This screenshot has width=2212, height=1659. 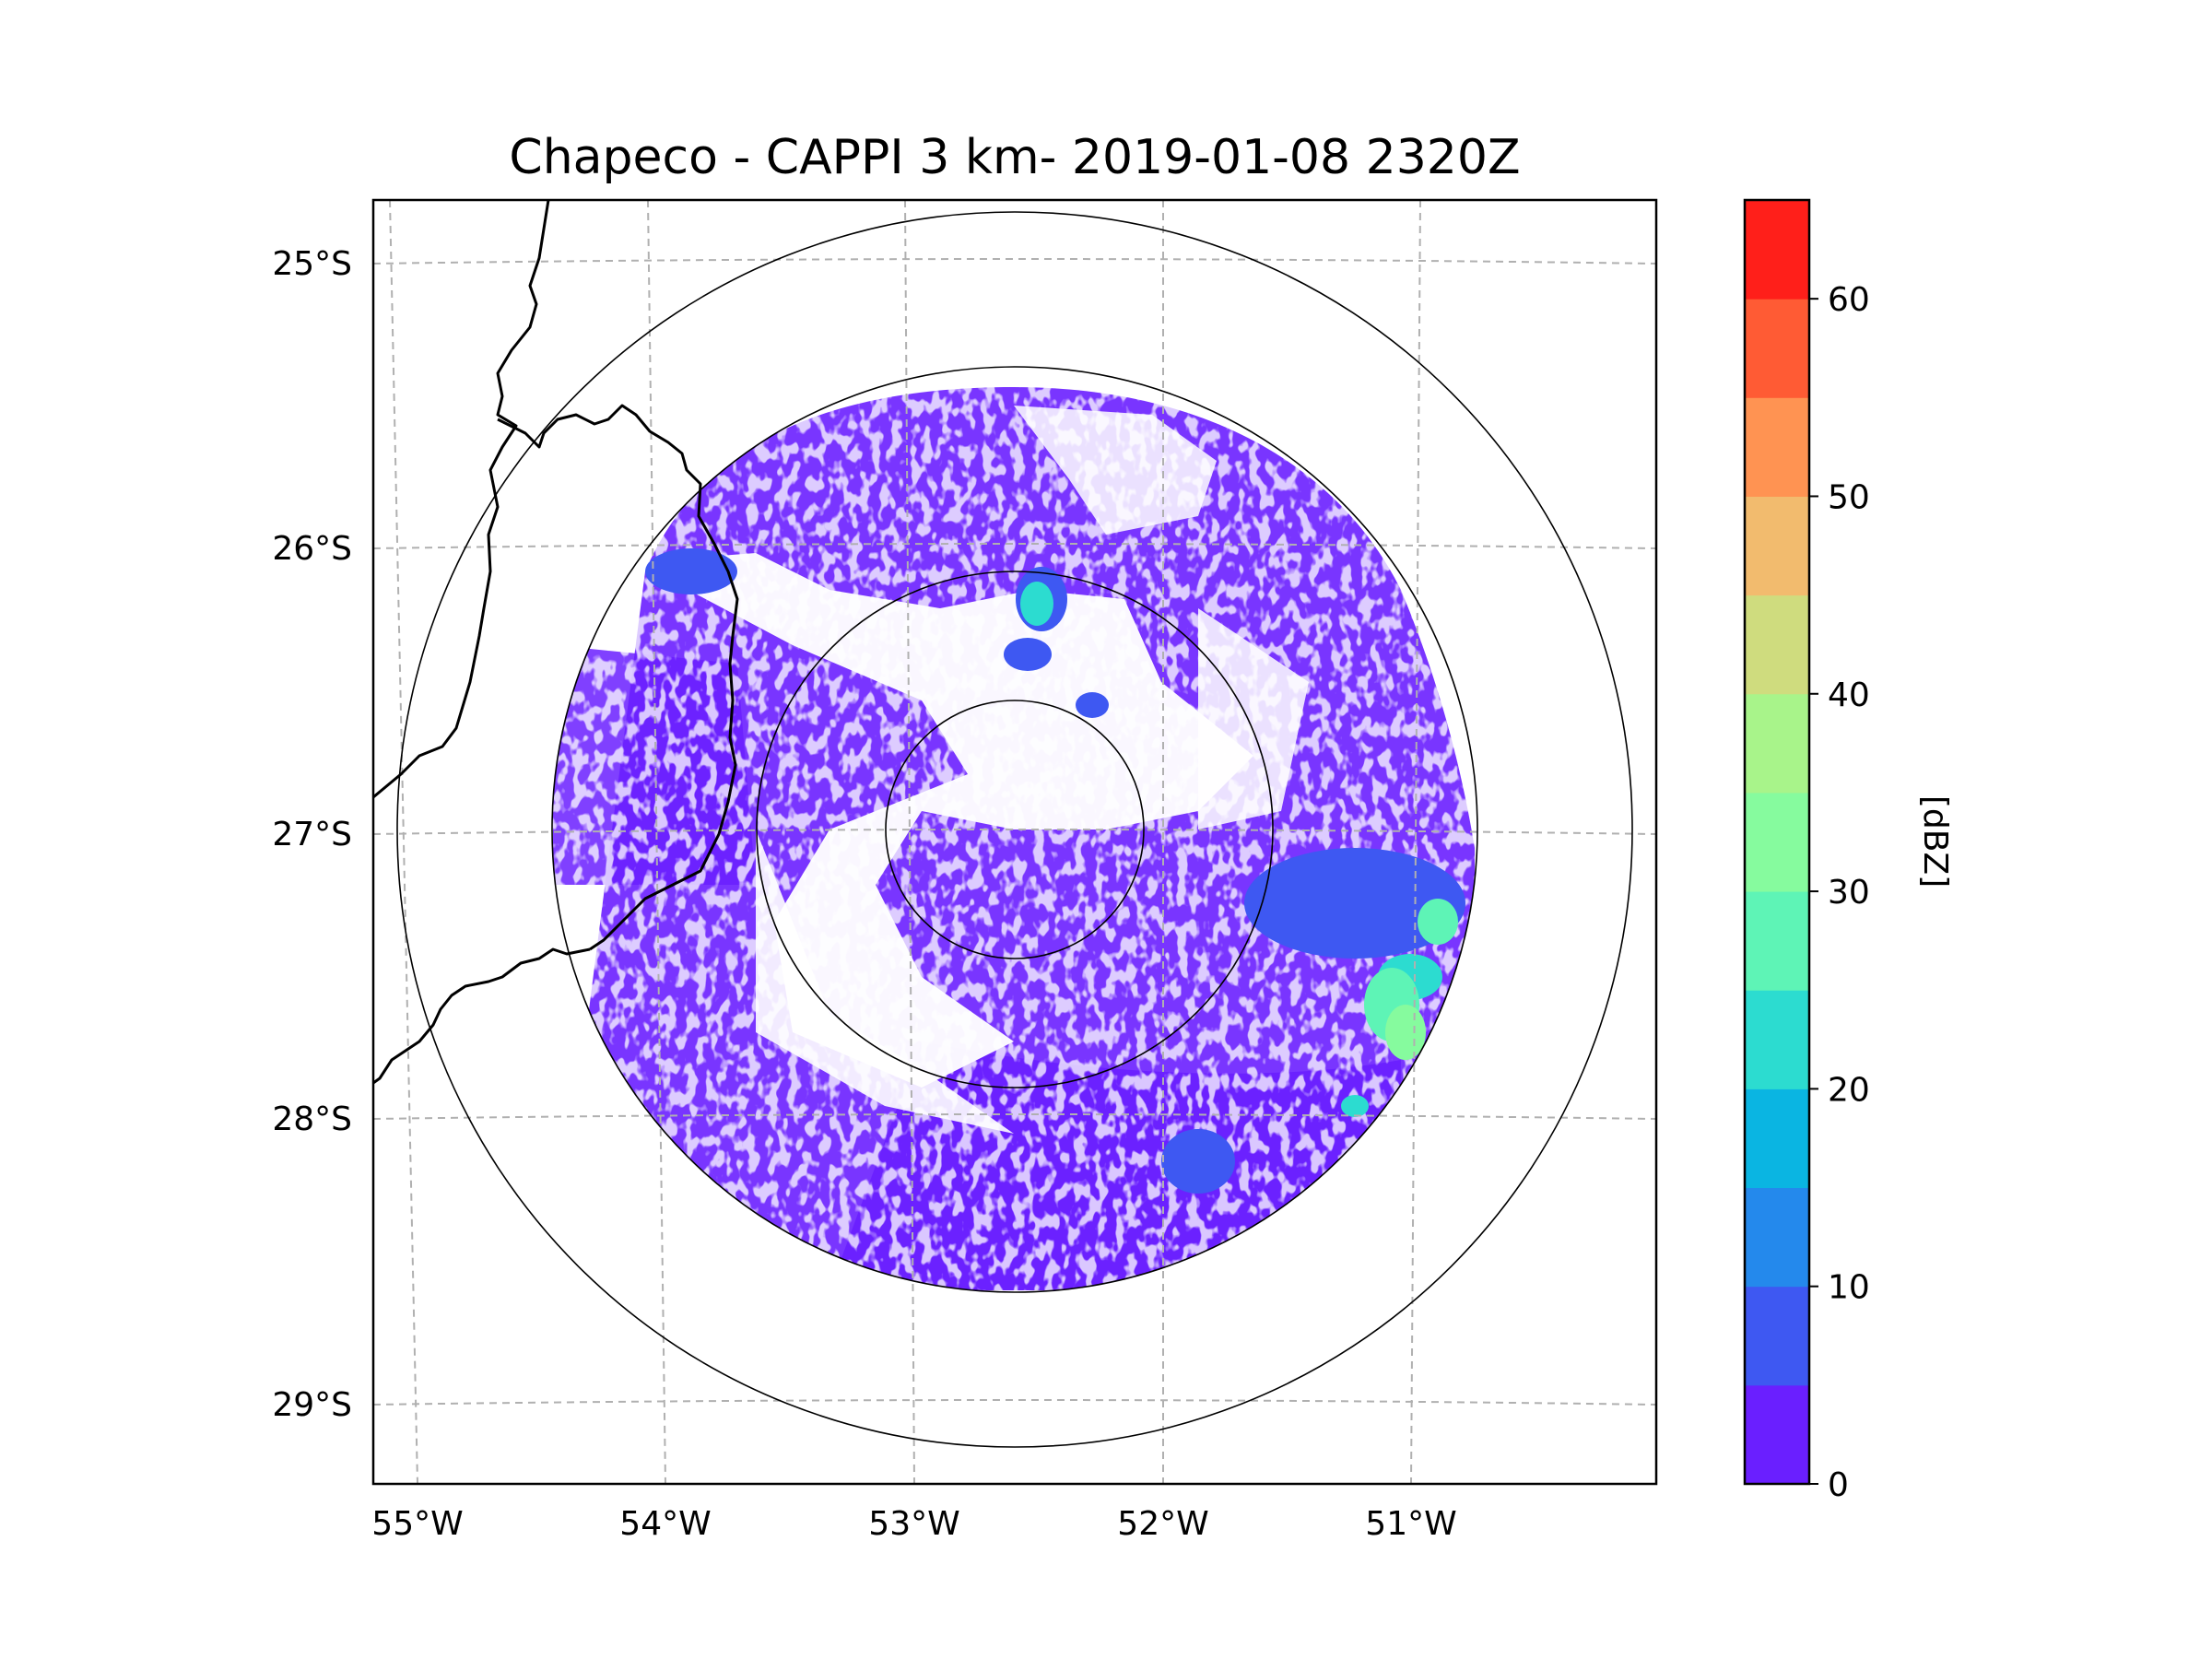 I want to click on y-tick-label: 25°S, so click(x=312, y=264).